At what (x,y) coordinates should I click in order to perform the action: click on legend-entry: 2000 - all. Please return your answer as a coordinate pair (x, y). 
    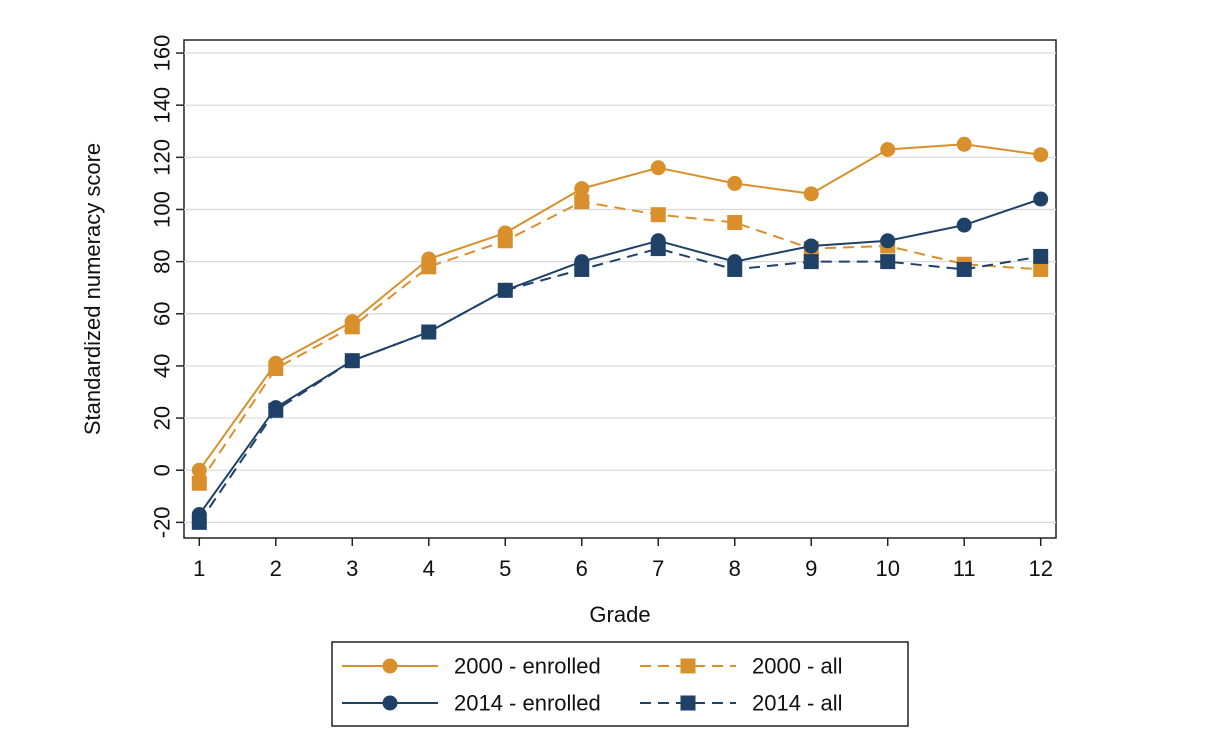
    Looking at the image, I should click on (741, 666).